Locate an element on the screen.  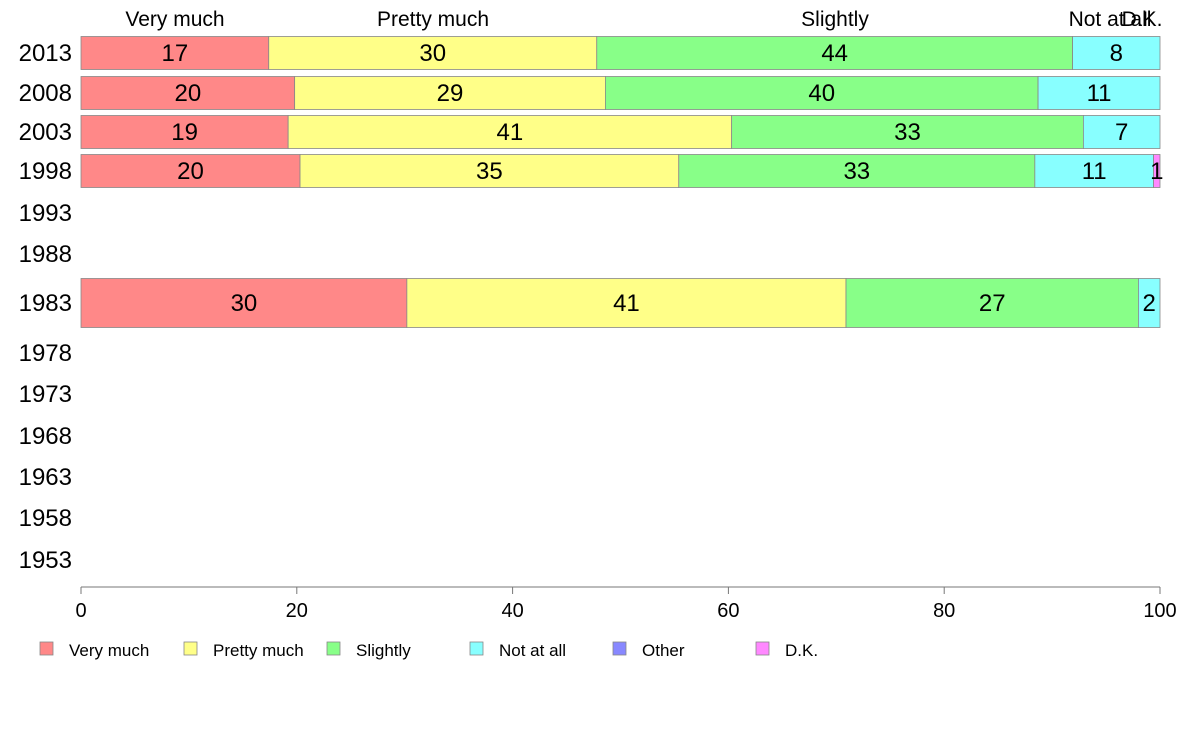
bar-2013-very-much is located at coordinates (175, 53).